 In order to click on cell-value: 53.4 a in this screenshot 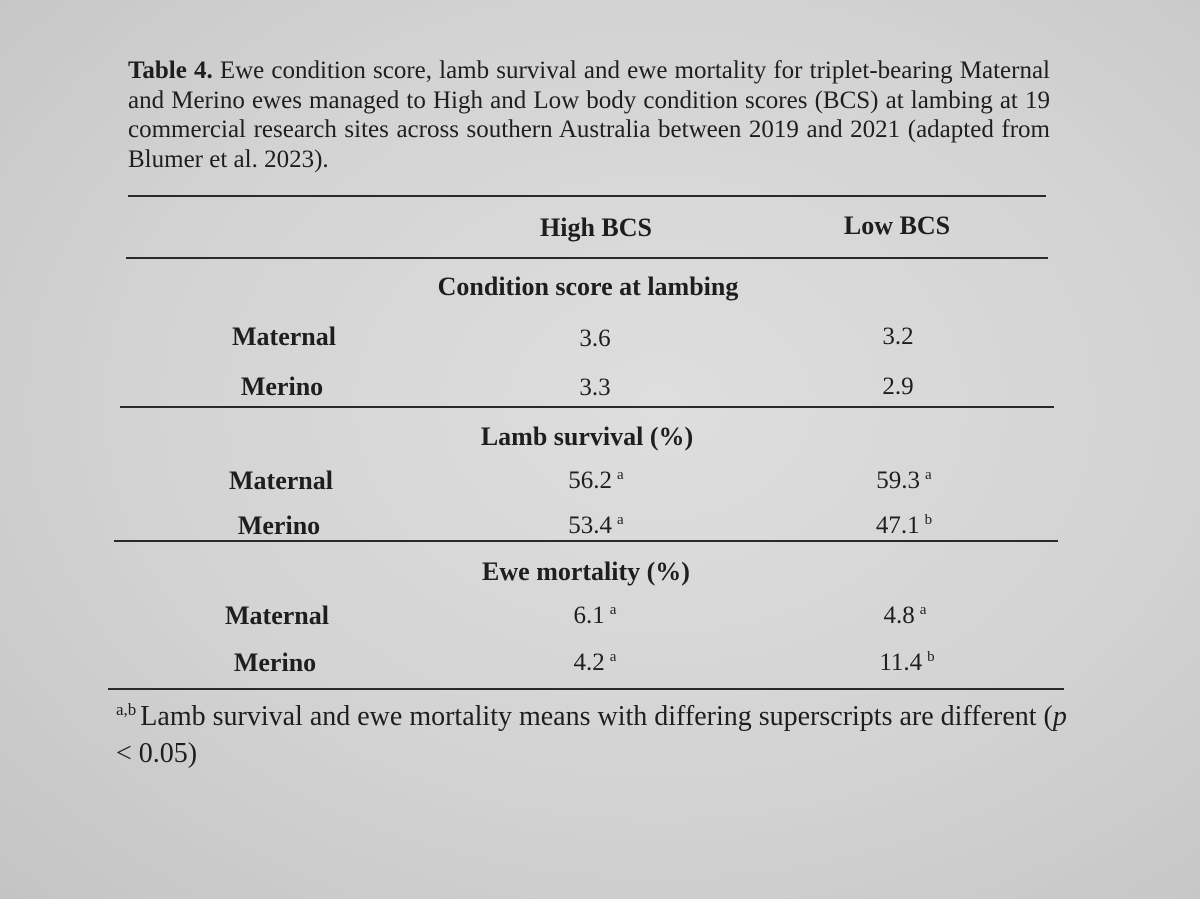, I will do `click(596, 525)`.